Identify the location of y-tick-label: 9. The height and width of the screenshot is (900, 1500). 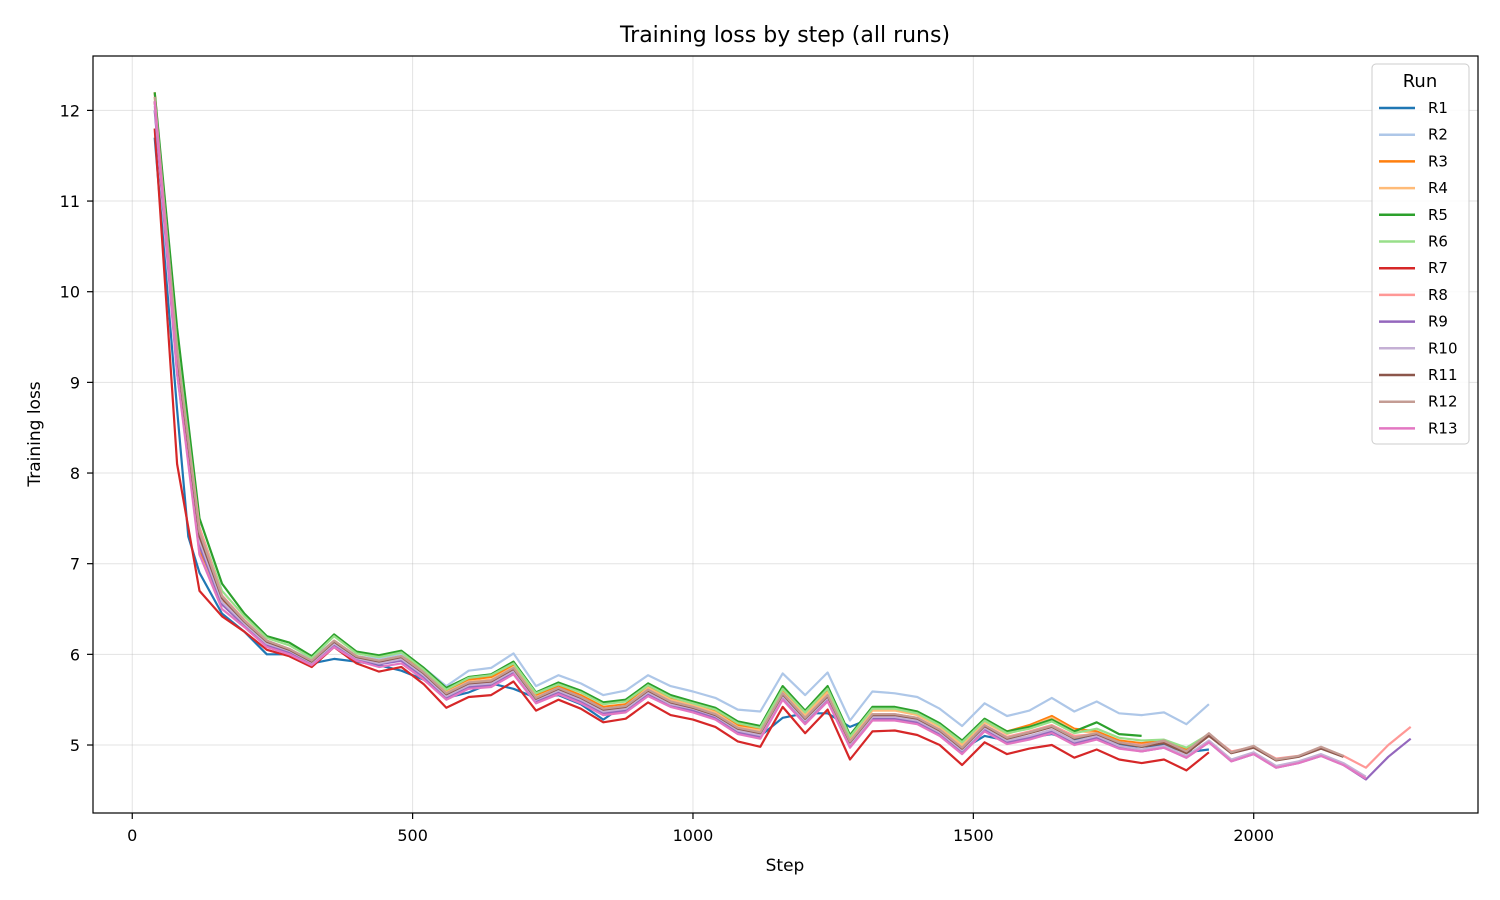
(75, 382).